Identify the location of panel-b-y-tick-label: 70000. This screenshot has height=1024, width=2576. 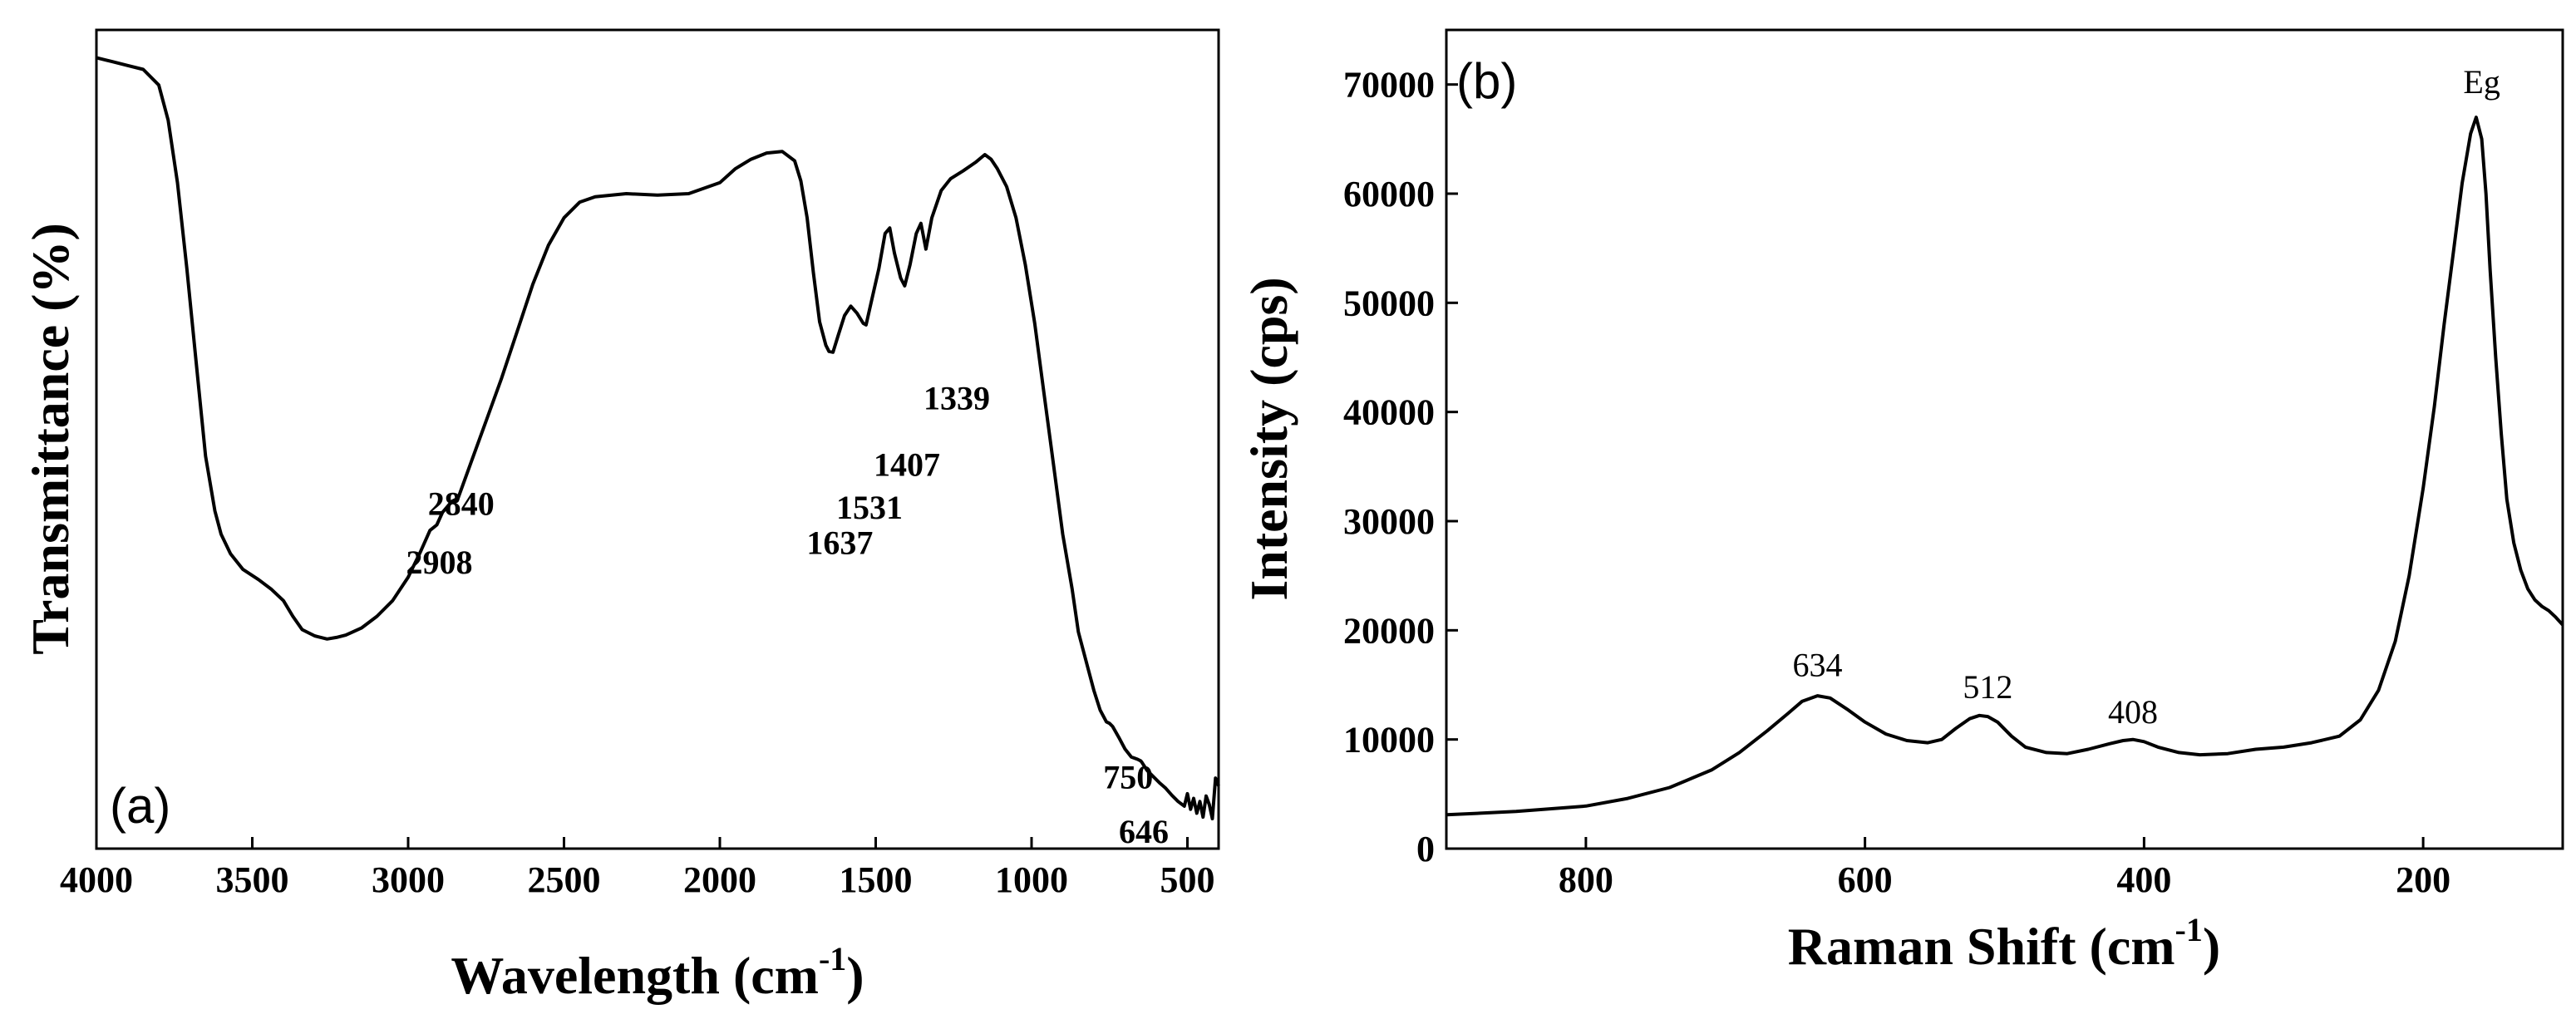
(1389, 85).